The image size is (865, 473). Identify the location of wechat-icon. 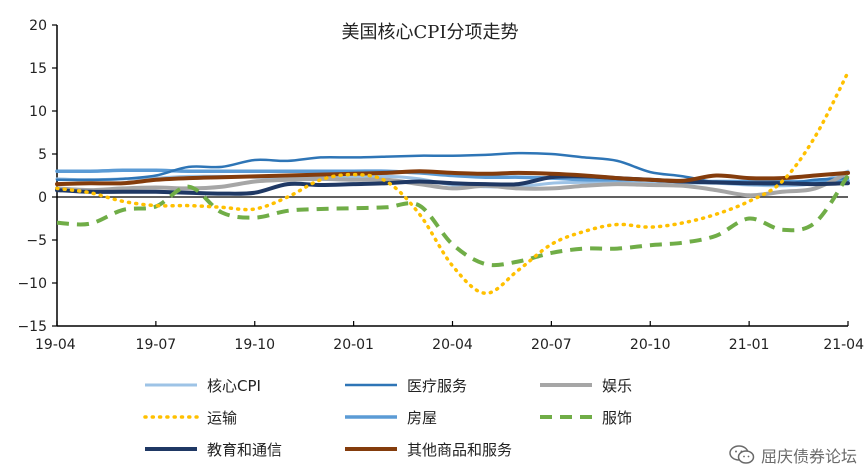
(742, 454).